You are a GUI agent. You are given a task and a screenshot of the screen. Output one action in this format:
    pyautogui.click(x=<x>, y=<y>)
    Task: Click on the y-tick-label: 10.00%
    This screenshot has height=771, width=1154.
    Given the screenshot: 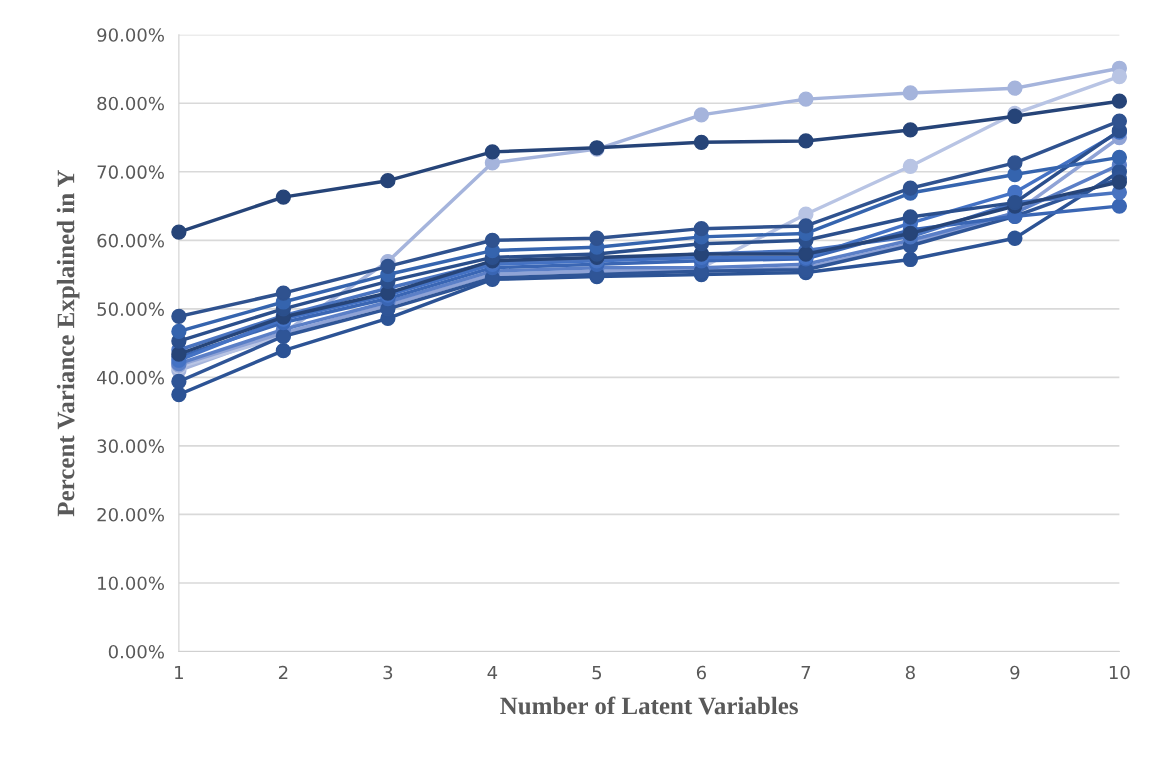 What is the action you would take?
    pyautogui.click(x=131, y=583)
    